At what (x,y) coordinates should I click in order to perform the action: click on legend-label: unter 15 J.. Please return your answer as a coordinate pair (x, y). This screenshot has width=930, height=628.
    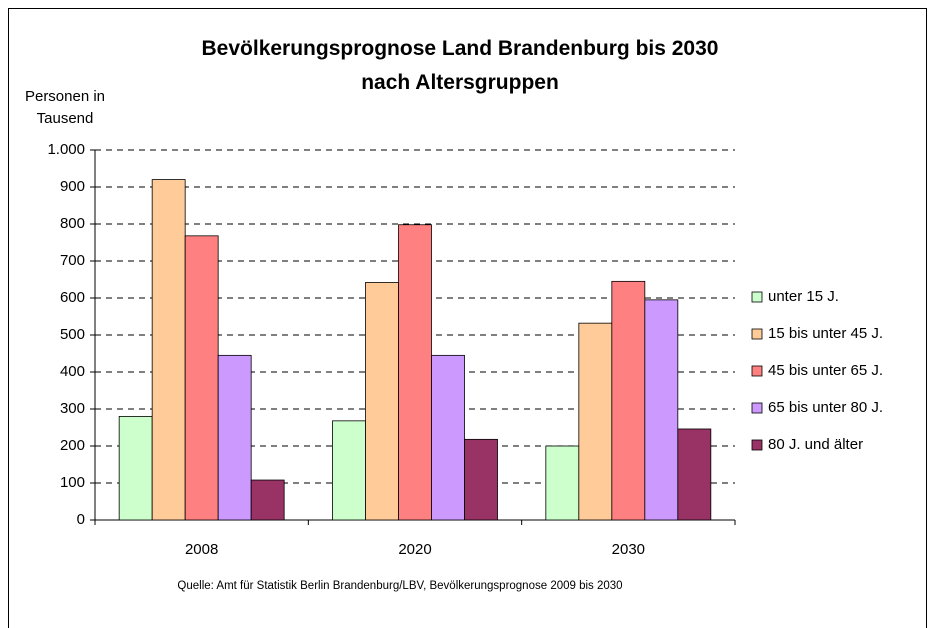
    Looking at the image, I should click on (803, 296).